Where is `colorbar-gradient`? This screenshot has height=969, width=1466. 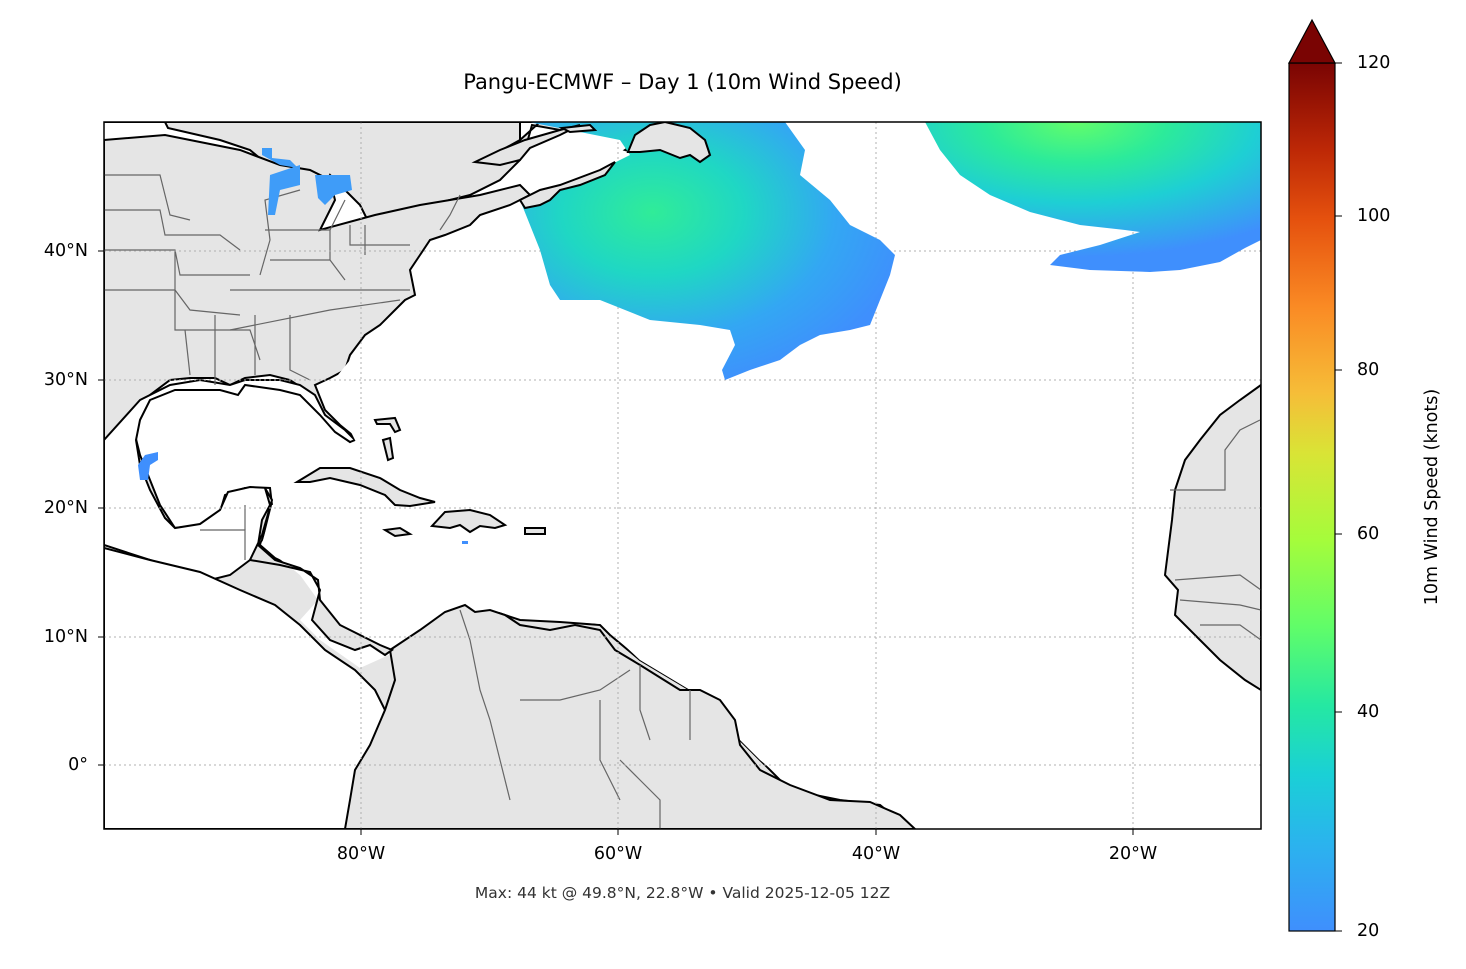 colorbar-gradient is located at coordinates (1312, 497).